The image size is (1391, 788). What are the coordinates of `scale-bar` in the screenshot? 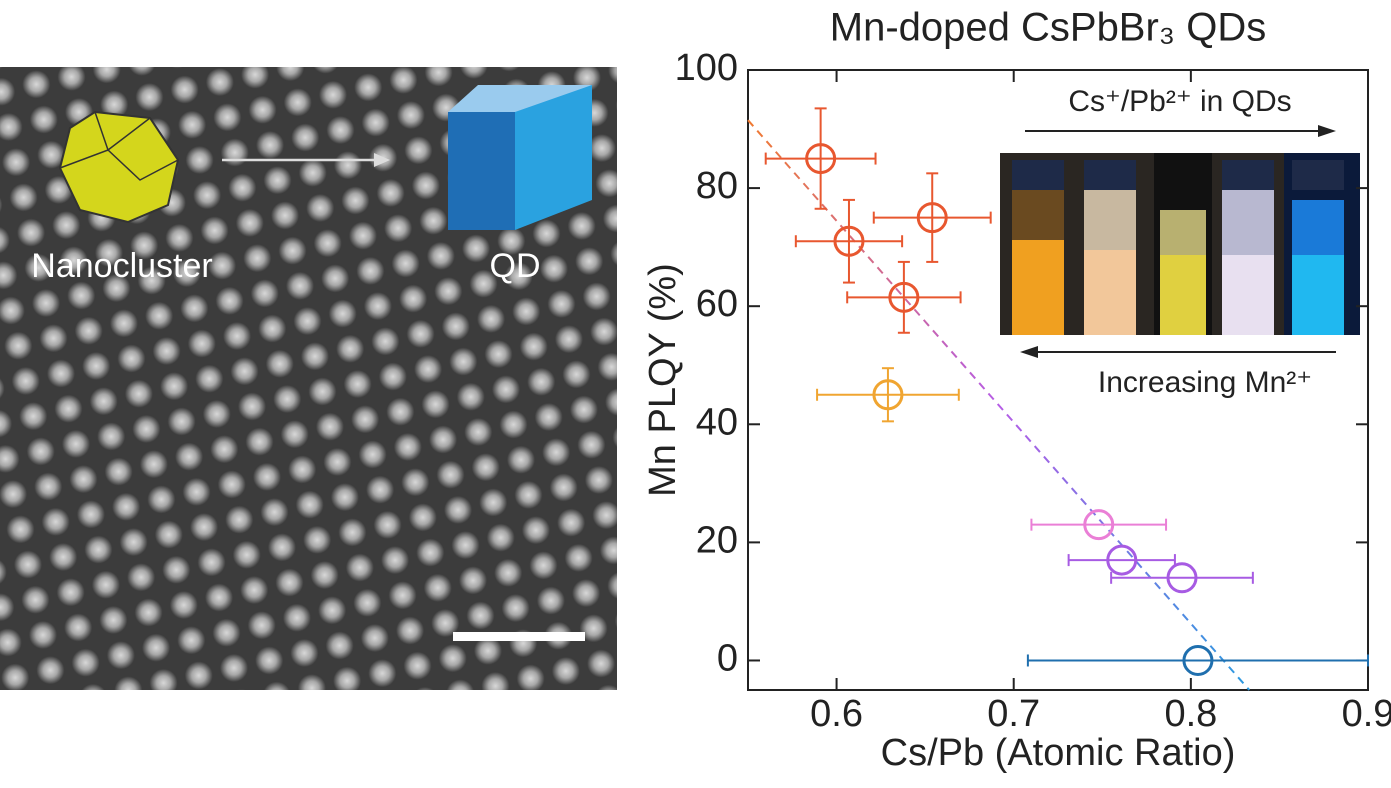 It's located at (519, 636).